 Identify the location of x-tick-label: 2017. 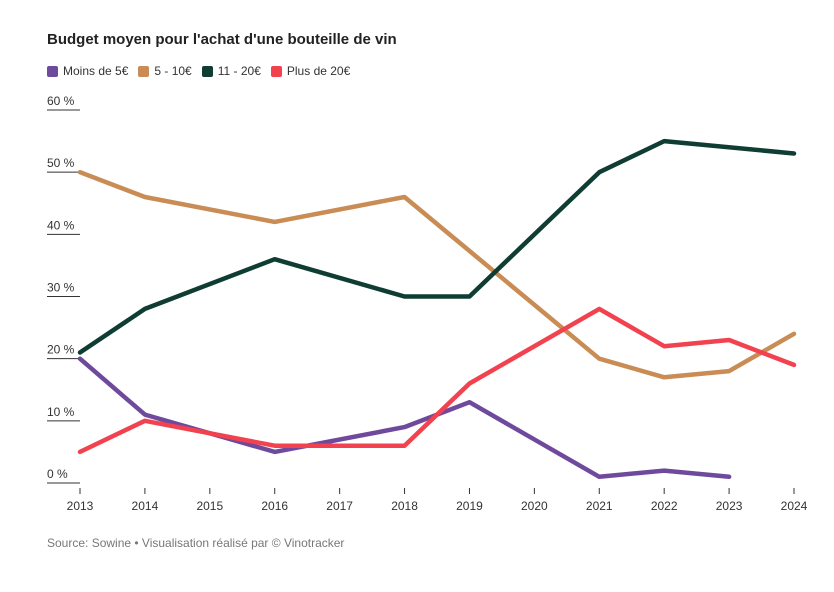
(339, 506).